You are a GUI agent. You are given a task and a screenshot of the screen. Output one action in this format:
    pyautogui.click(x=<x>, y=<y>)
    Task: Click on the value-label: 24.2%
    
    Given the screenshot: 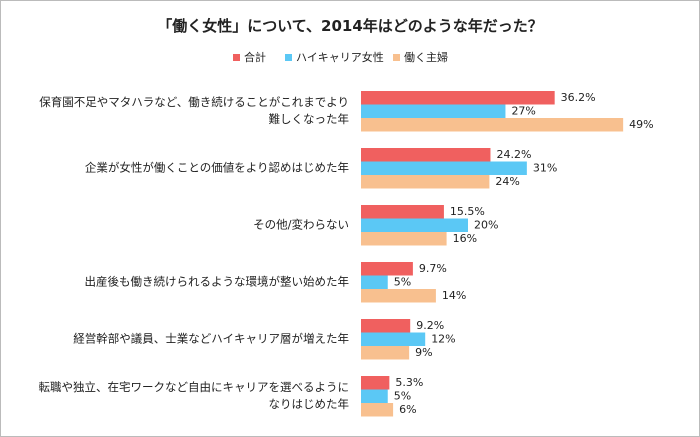 What is the action you would take?
    pyautogui.click(x=513, y=154)
    